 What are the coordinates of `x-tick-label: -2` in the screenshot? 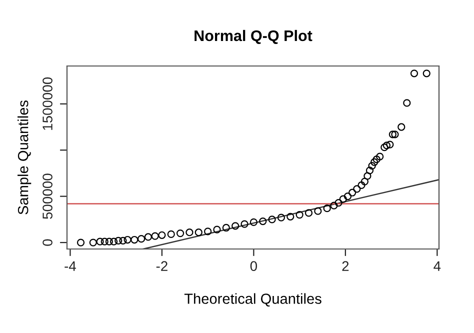 It's located at (162, 266).